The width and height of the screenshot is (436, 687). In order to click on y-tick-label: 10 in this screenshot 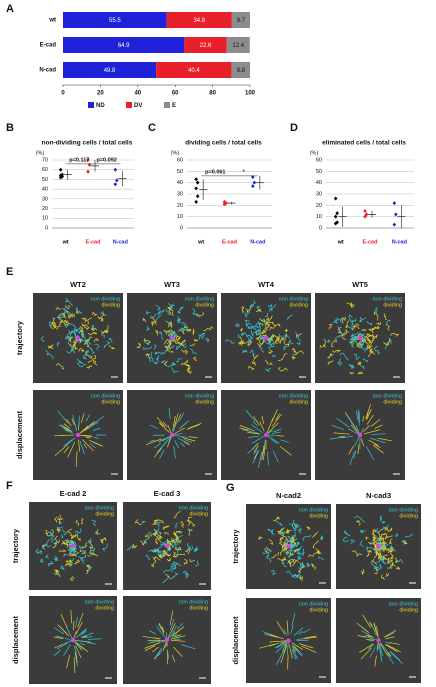, I will do `click(180, 217)`.